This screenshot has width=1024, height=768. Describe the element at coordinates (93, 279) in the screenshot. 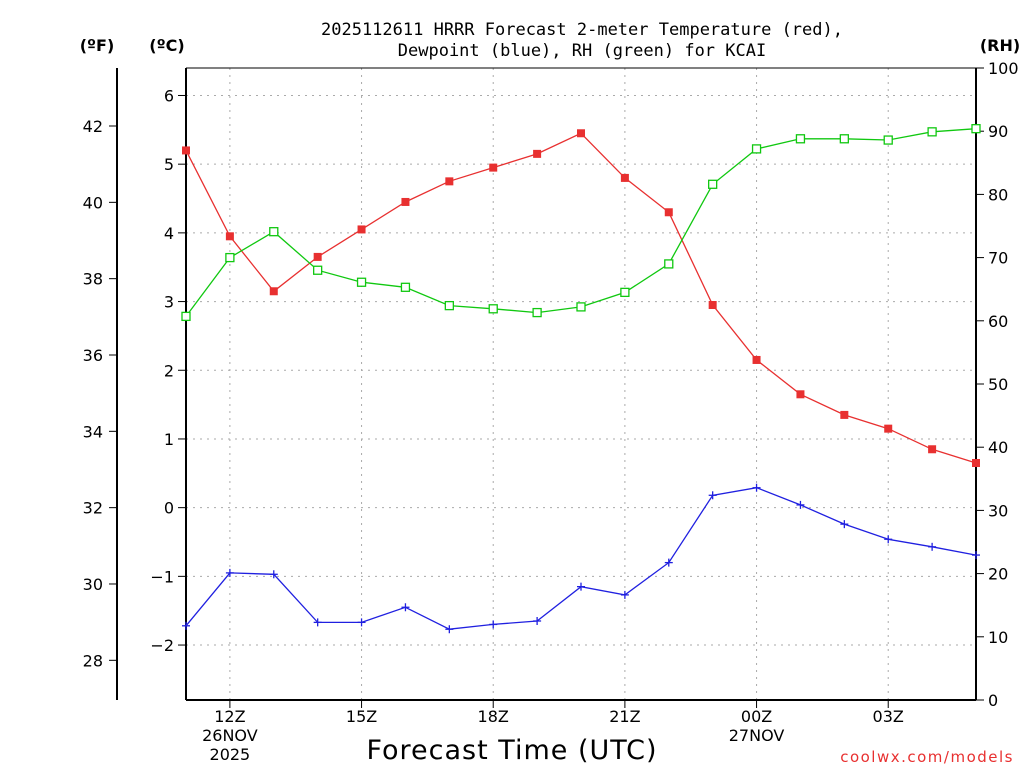

I see `fahrenheit-tick-label: 38` at that location.